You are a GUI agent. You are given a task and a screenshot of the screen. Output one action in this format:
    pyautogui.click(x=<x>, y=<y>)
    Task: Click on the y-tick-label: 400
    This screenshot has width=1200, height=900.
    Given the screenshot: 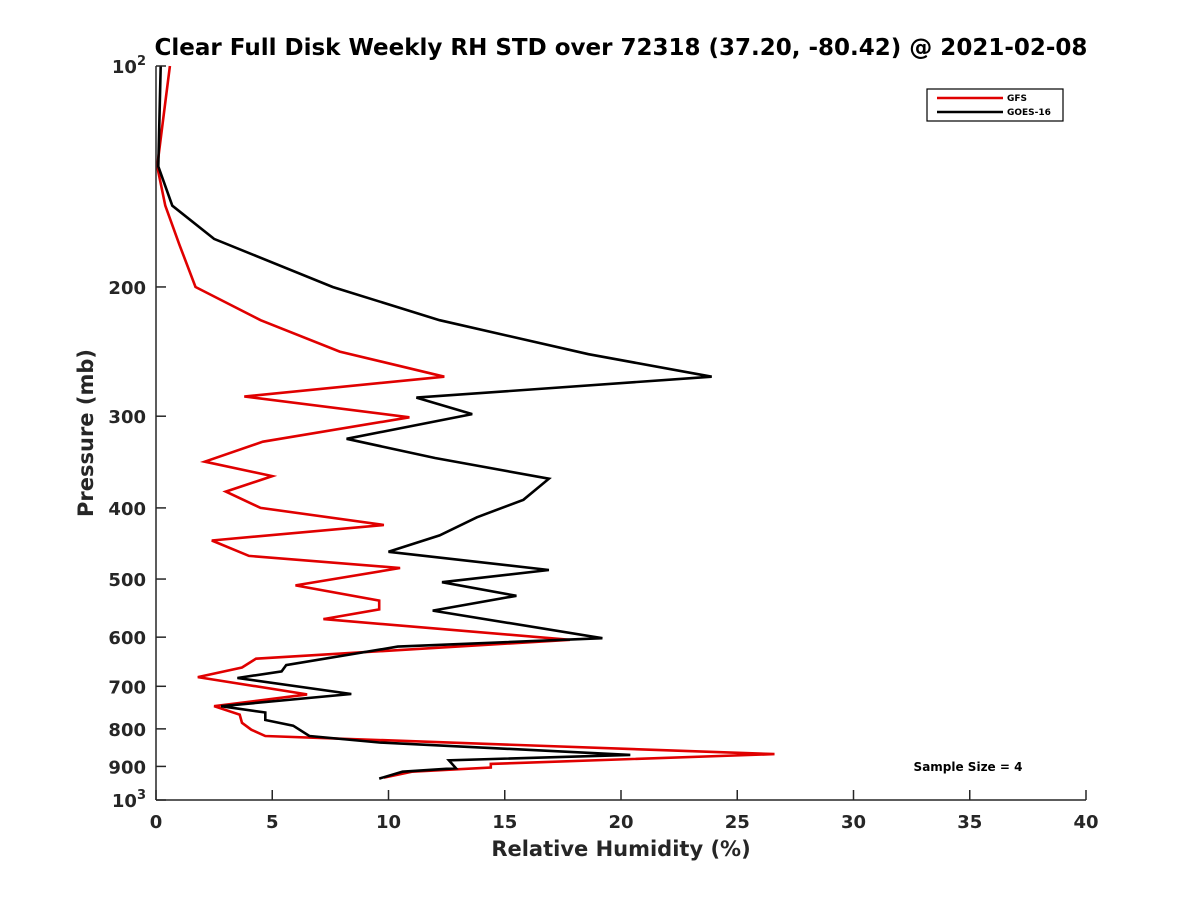 What is the action you would take?
    pyautogui.click(x=127, y=509)
    